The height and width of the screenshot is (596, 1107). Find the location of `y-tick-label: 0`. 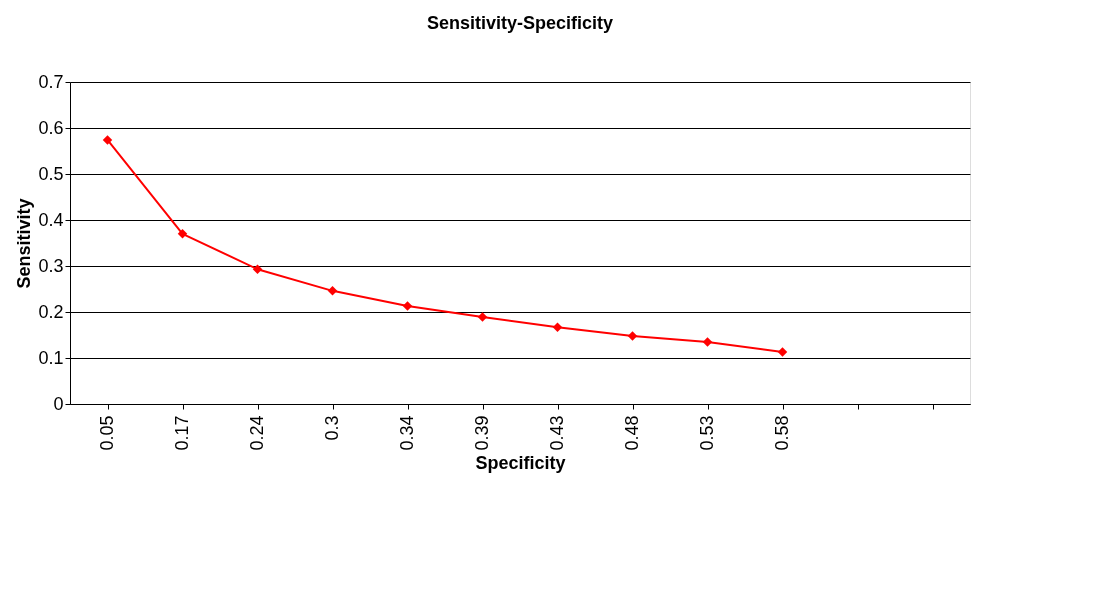

y-tick-label: 0 is located at coordinates (58, 403).